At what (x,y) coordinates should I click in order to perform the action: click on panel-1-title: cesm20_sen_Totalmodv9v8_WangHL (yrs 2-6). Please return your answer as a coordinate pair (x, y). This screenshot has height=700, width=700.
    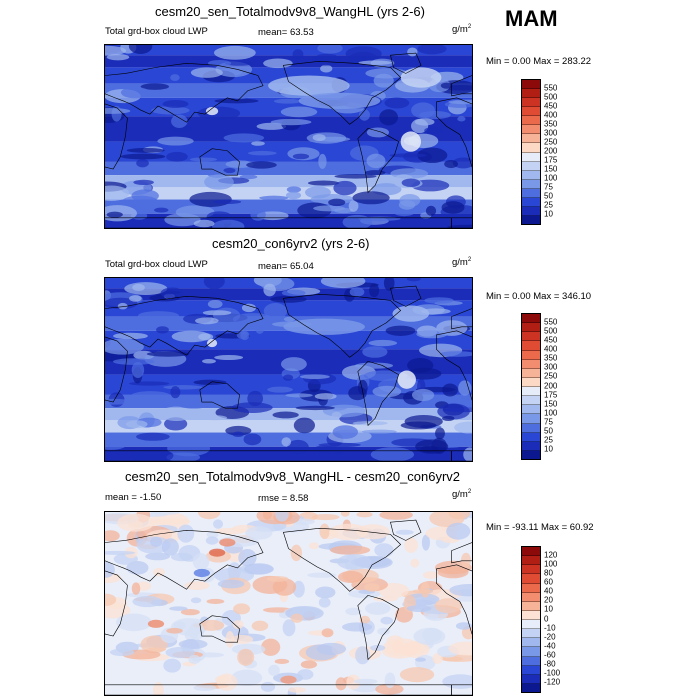
    Looking at the image, I should click on (290, 11).